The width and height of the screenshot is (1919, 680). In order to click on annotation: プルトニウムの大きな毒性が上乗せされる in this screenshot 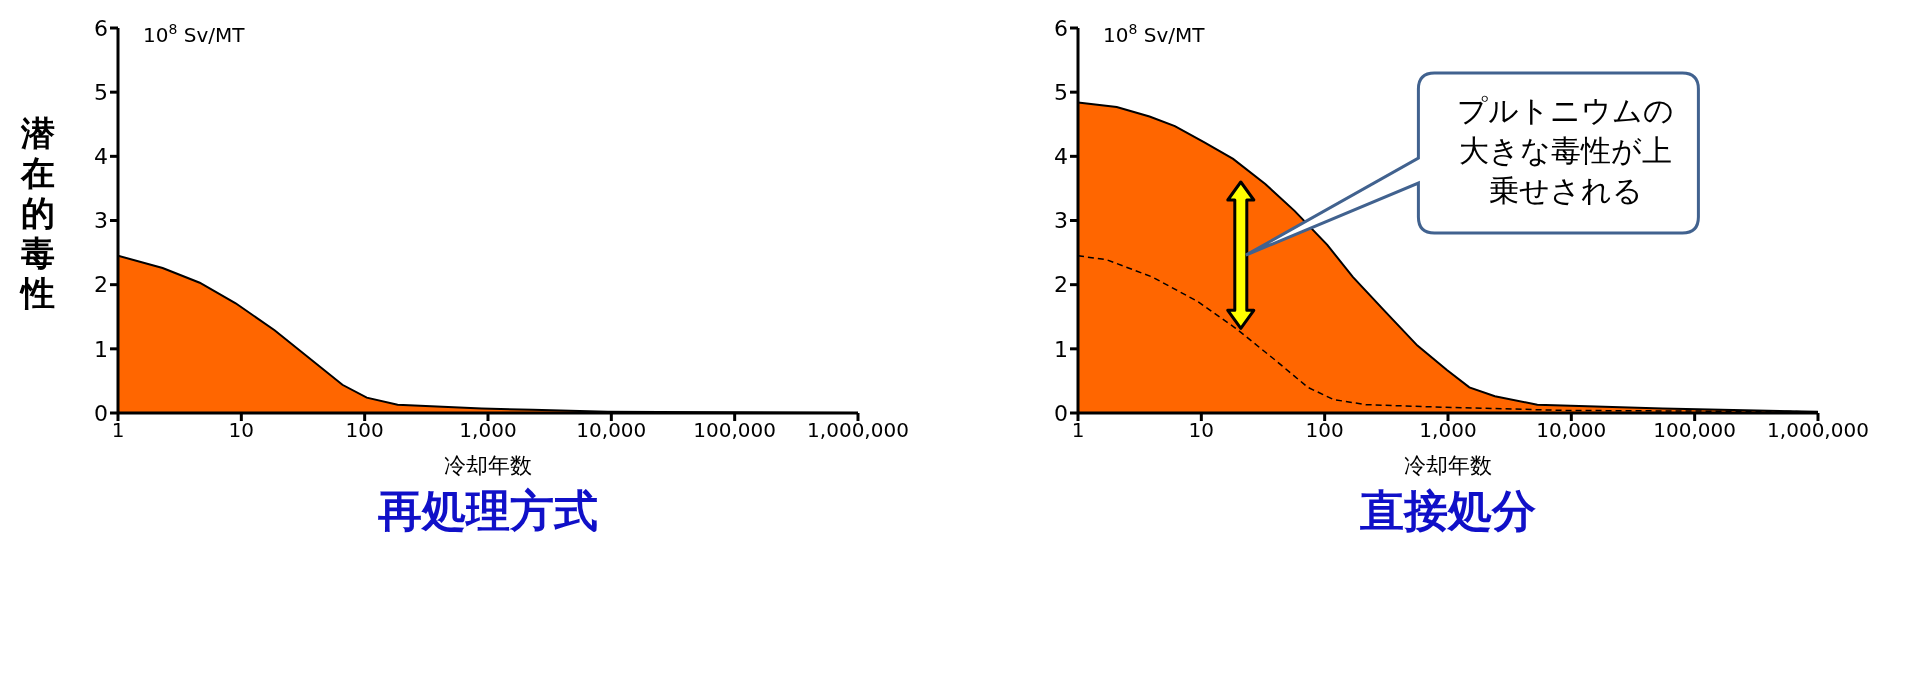, I will do `click(1566, 151)`.